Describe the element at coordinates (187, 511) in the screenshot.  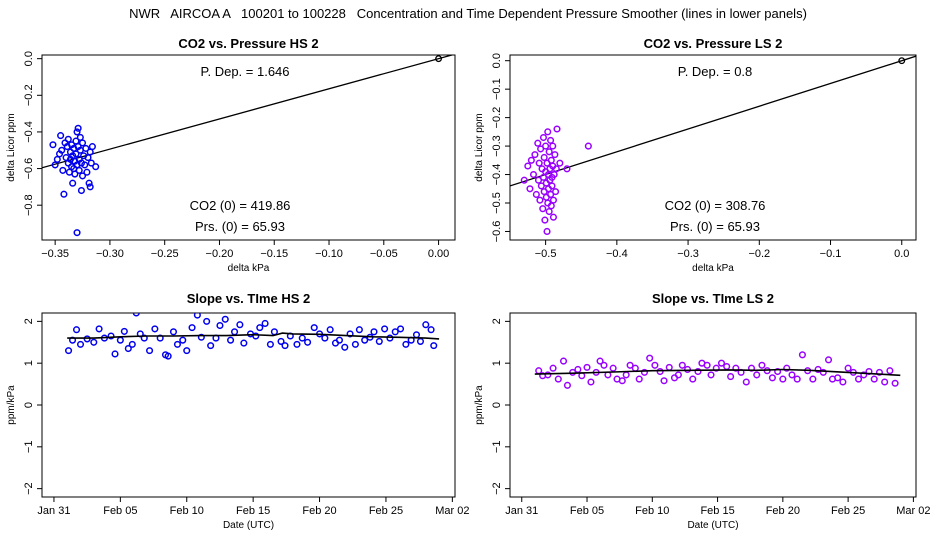
I see `hs-slope-xtick-label: Feb 10` at that location.